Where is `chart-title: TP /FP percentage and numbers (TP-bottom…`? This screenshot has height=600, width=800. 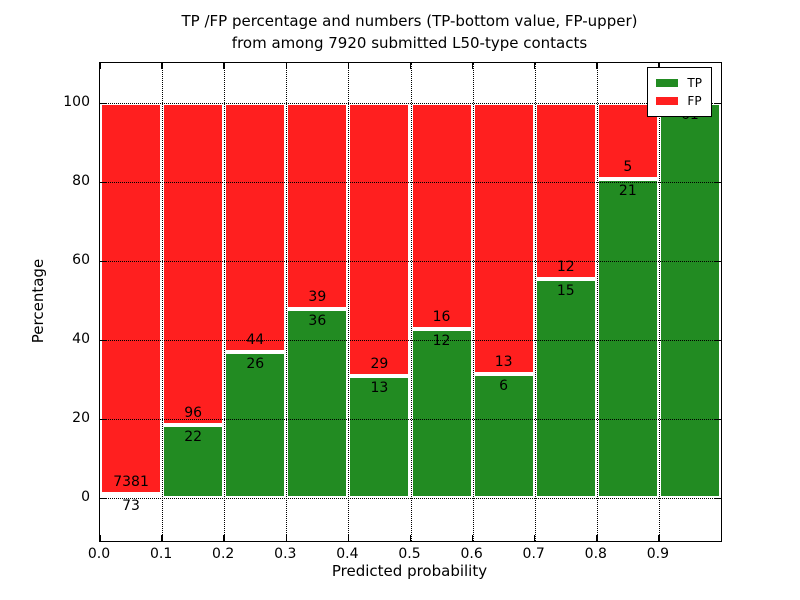
chart-title: TP /FP percentage and numbers (TP-bottom… is located at coordinates (409, 32).